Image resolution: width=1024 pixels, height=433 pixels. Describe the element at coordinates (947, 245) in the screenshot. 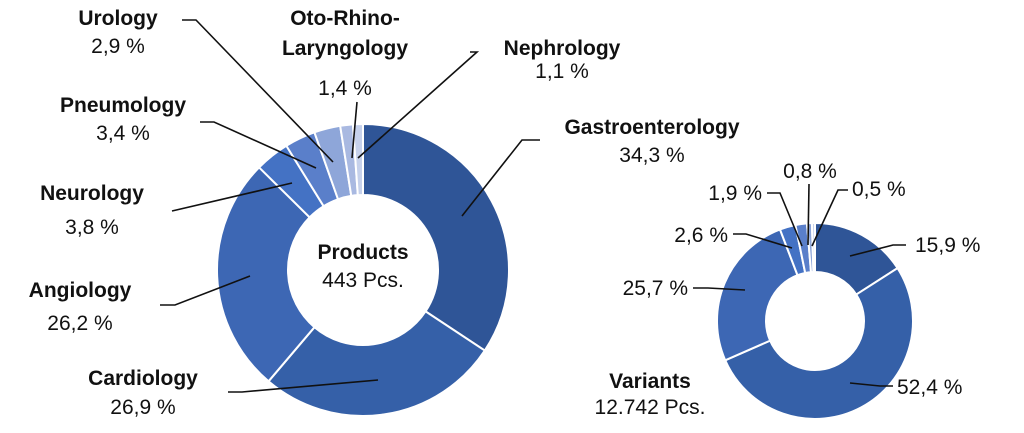

I see `value-variant-1: 15,9 %` at that location.